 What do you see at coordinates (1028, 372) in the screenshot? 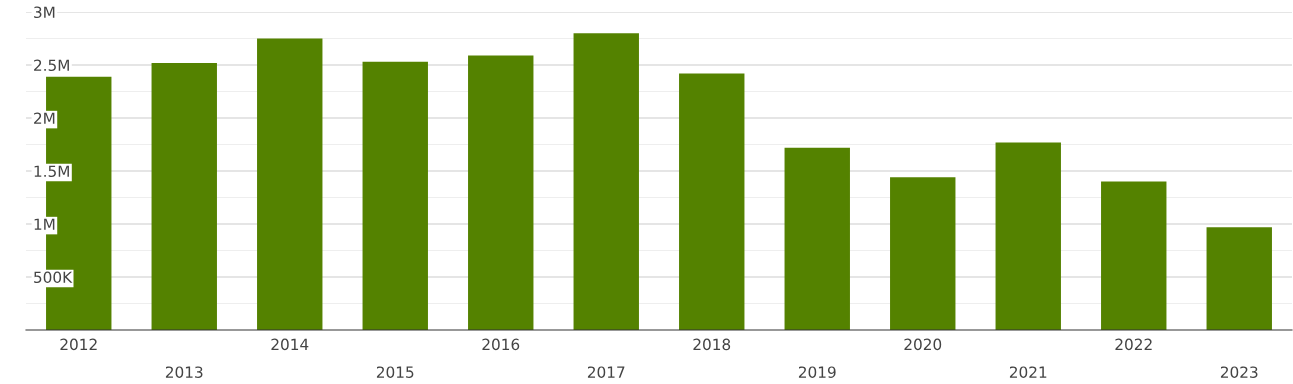
I see `x-tick-label: 2021` at bounding box center [1028, 372].